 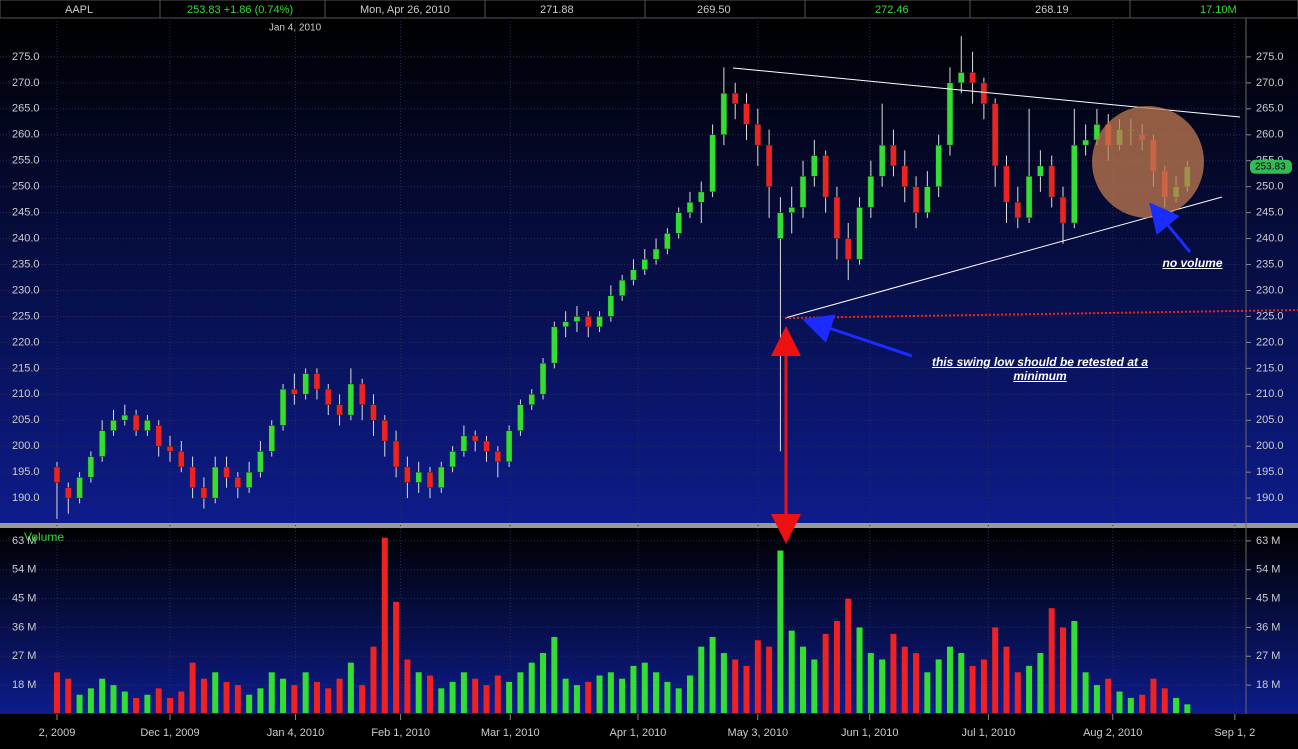 What do you see at coordinates (1268, 656) in the screenshot?
I see `y-tick-label-right: 27 M` at bounding box center [1268, 656].